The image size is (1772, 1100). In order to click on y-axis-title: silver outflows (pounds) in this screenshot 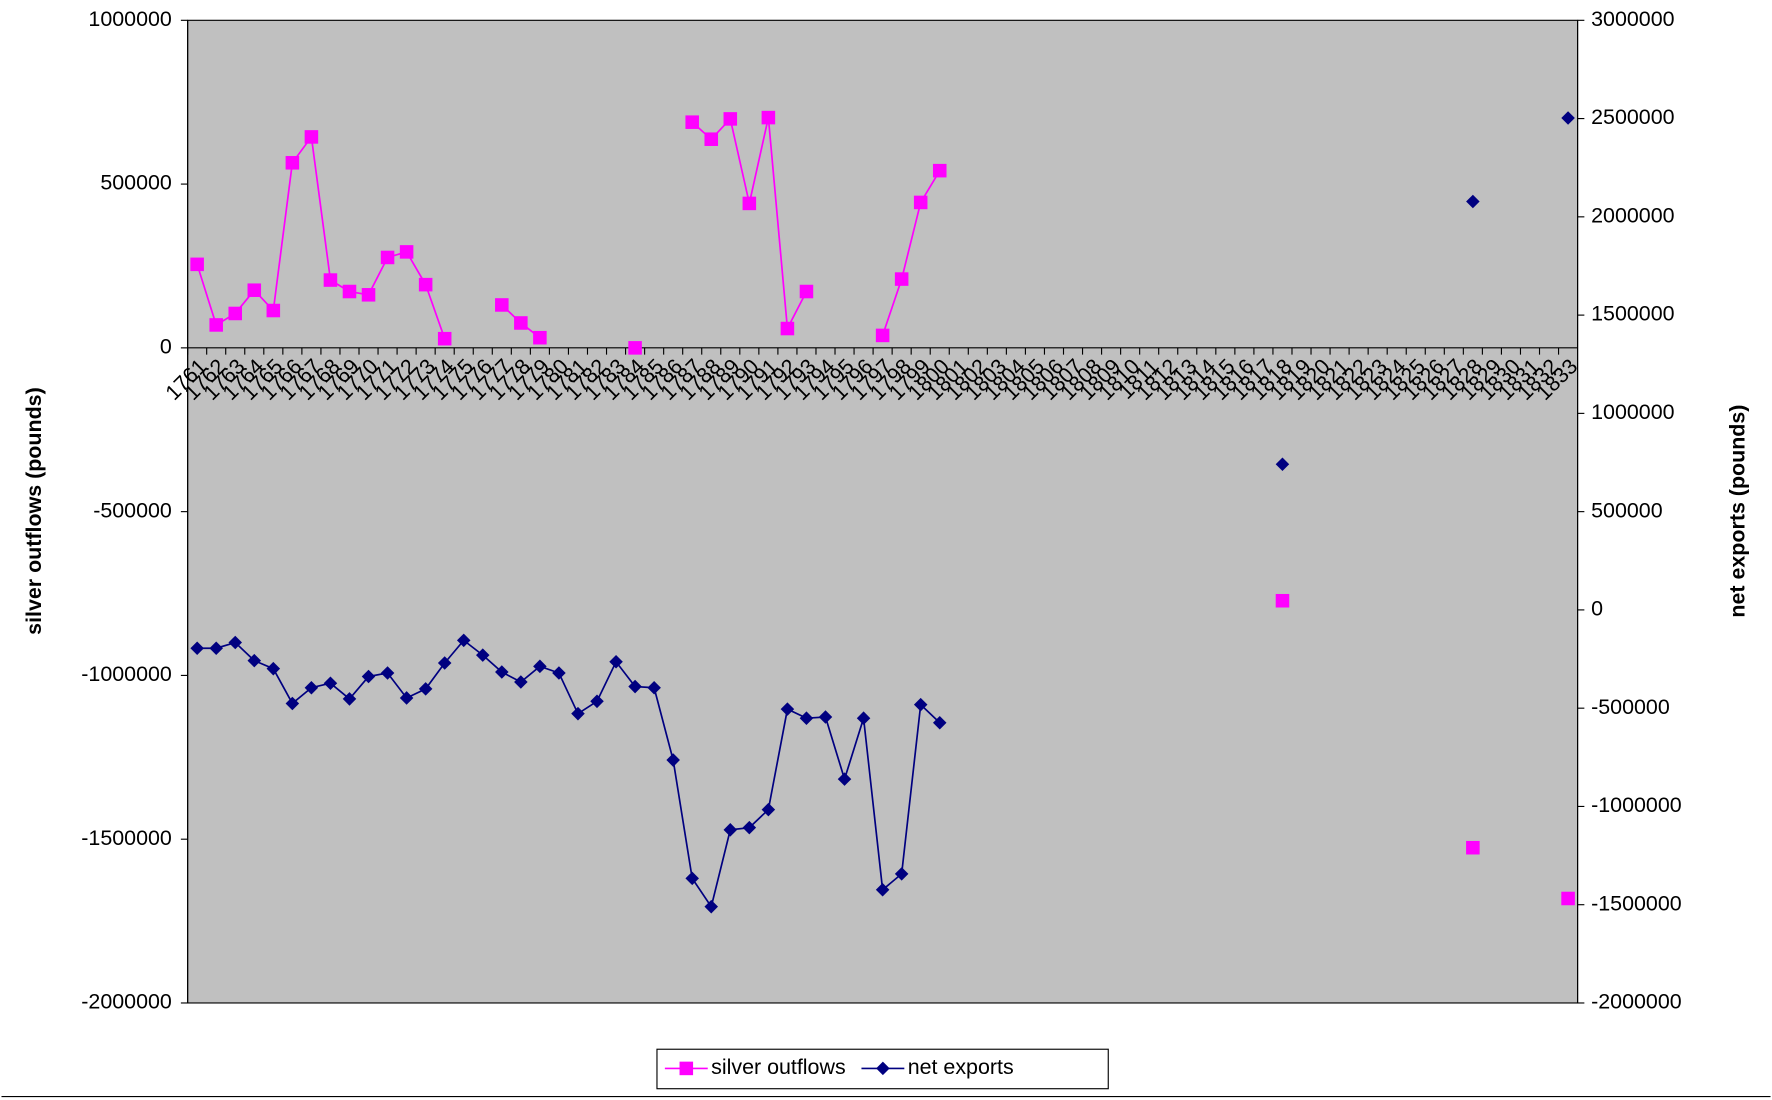, I will do `click(34, 511)`.